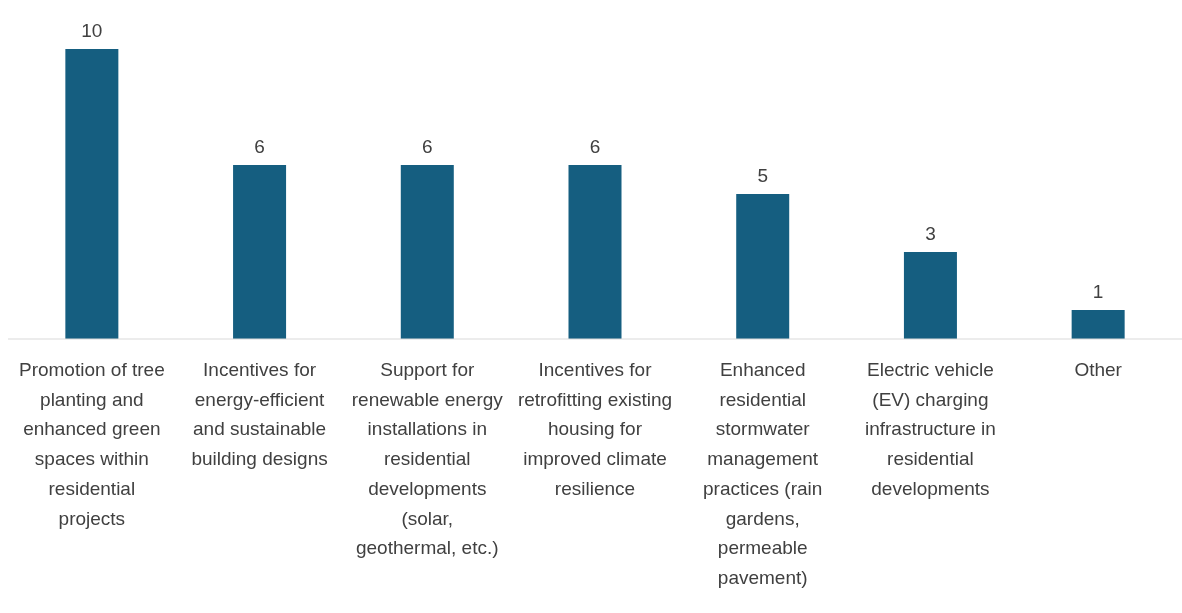 This screenshot has width=1182, height=613. What do you see at coordinates (930, 429) in the screenshot?
I see `x-tick-label: Electric vehicle (EV) charging infrastructure in residential developments` at bounding box center [930, 429].